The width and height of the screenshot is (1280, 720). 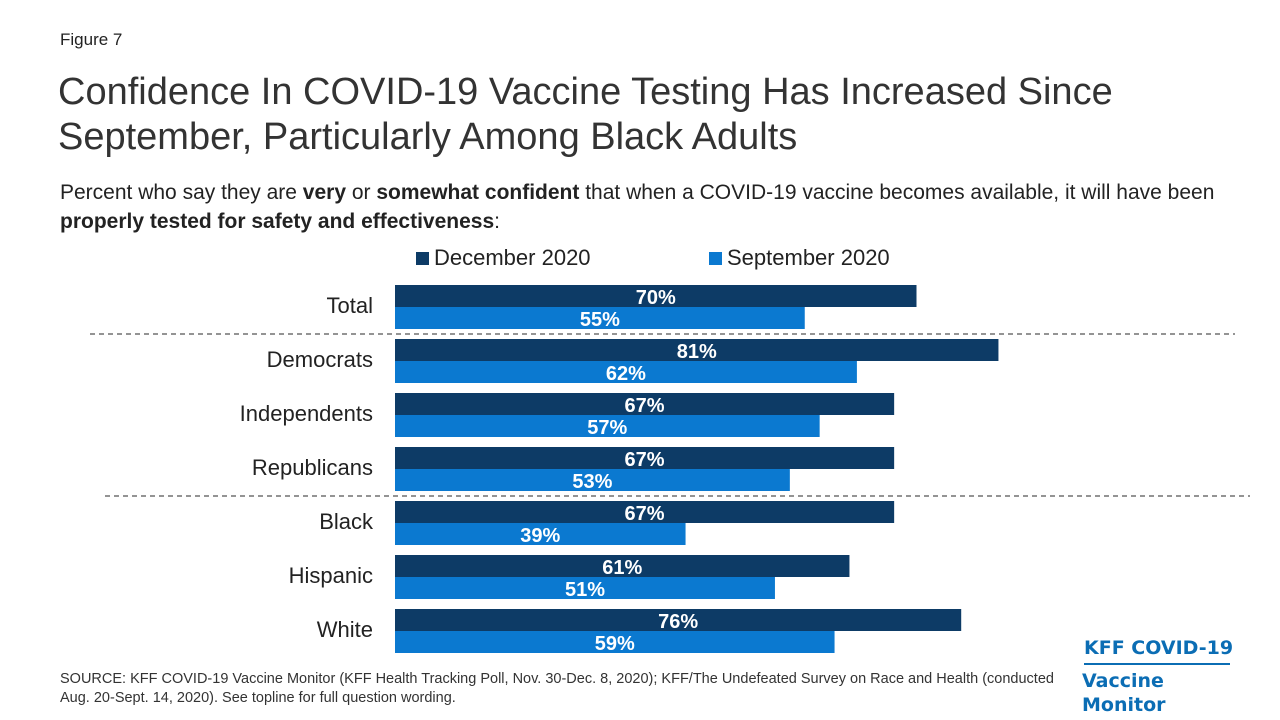 I want to click on data-label-september-2020-hispanic: 51%, so click(x=585, y=590).